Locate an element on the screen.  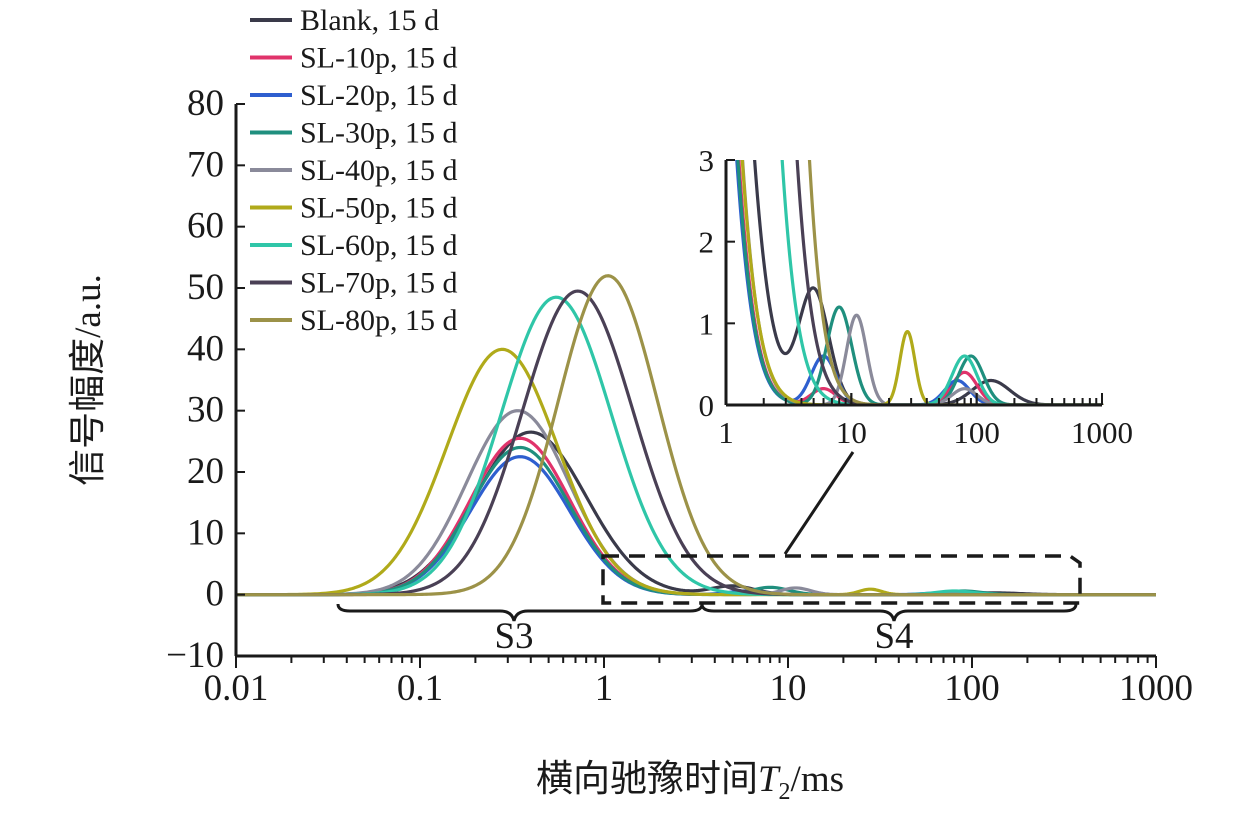
inset-x-tick-label: 1000 is located at coordinates (1102, 432).